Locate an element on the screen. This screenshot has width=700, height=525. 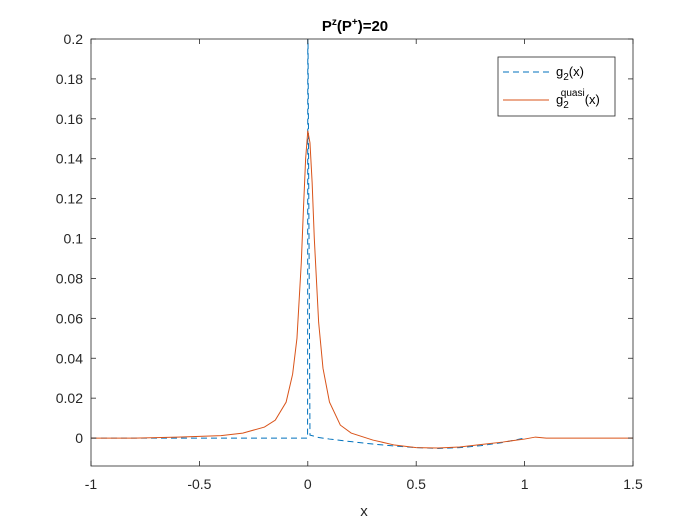
legend: g2(x) g2quasi(x) is located at coordinates (556, 86).